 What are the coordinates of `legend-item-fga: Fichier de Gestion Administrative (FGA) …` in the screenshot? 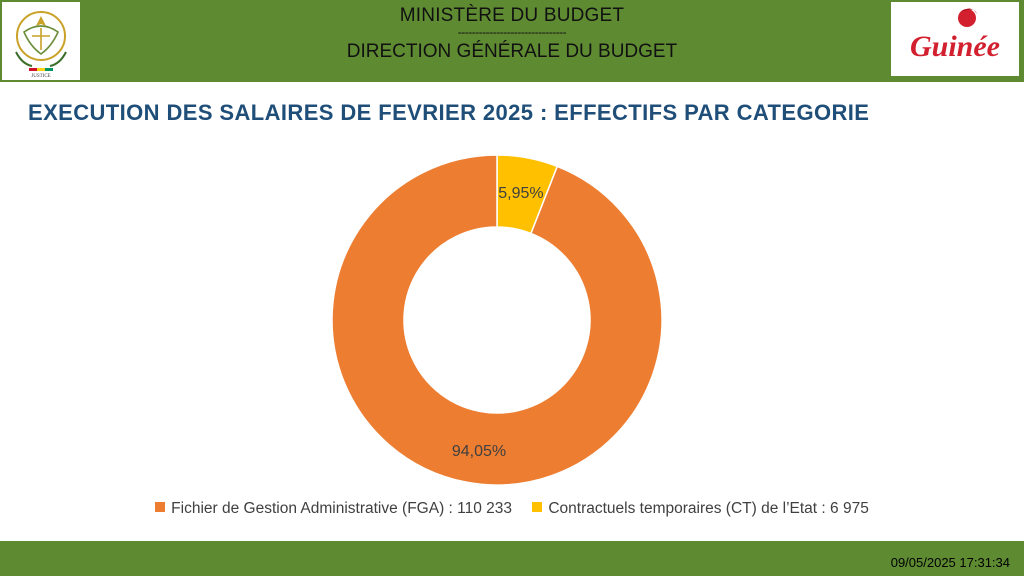 It's located at (333, 509).